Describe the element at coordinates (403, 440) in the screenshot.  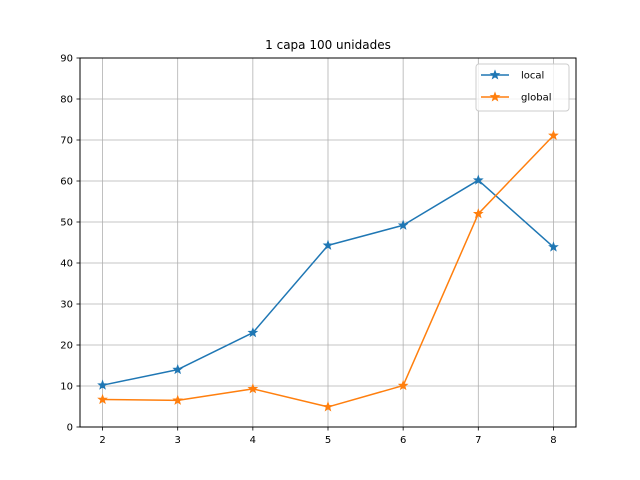
I see `x-tick-label: 6` at that location.